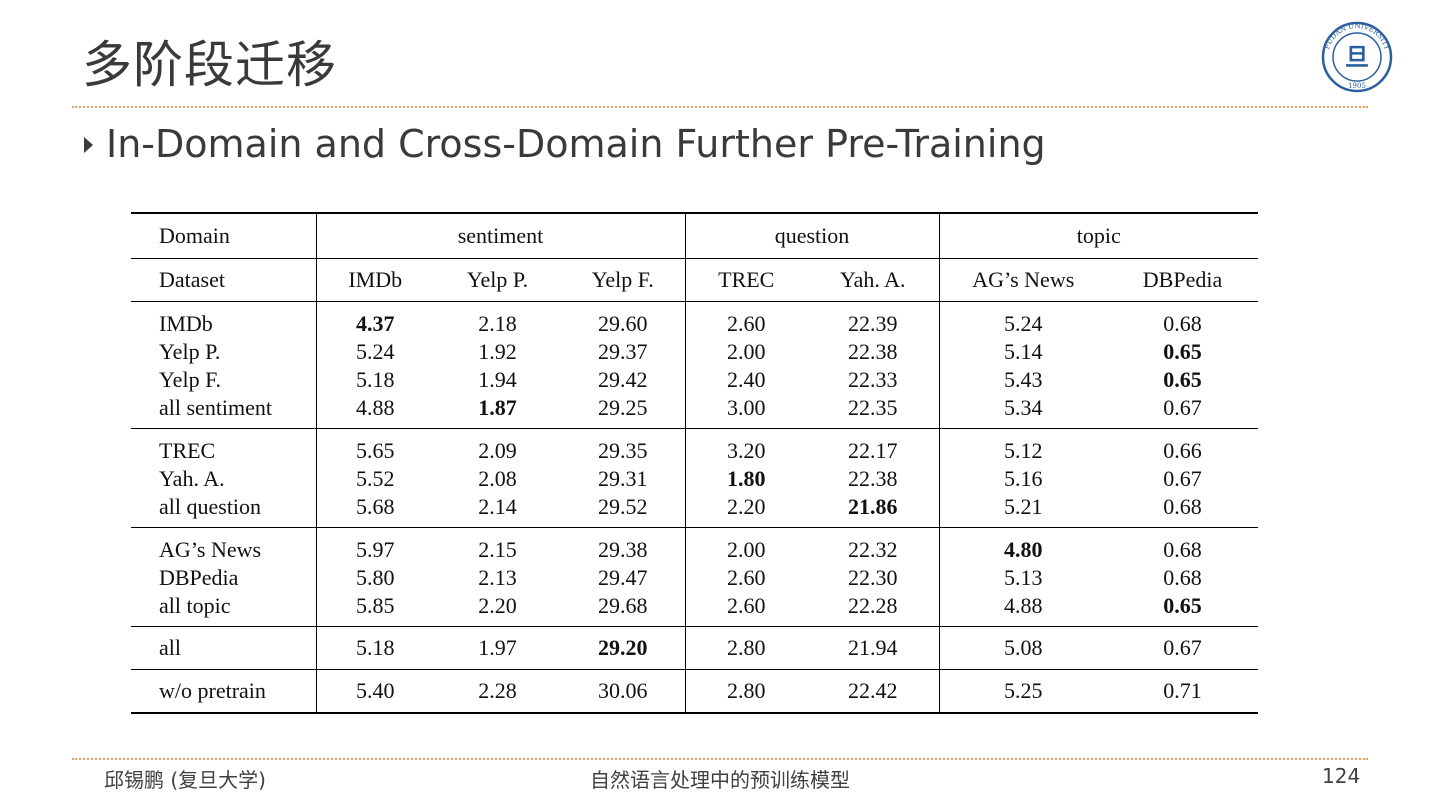 This screenshot has height=810, width=1440. What do you see at coordinates (623, 549) in the screenshot?
I see `table-cell: 29.38` at bounding box center [623, 549].